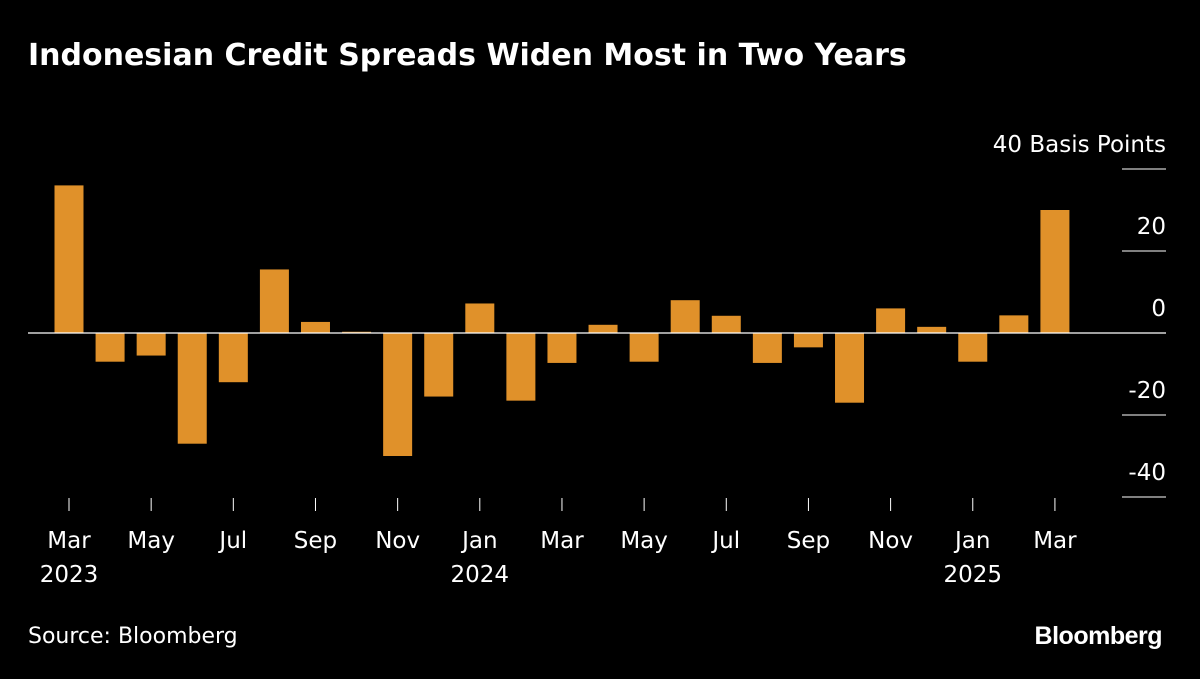 Image resolution: width=1200 pixels, height=679 pixels. What do you see at coordinates (972, 575) in the screenshot?
I see `x-year-label: 2025` at bounding box center [972, 575].